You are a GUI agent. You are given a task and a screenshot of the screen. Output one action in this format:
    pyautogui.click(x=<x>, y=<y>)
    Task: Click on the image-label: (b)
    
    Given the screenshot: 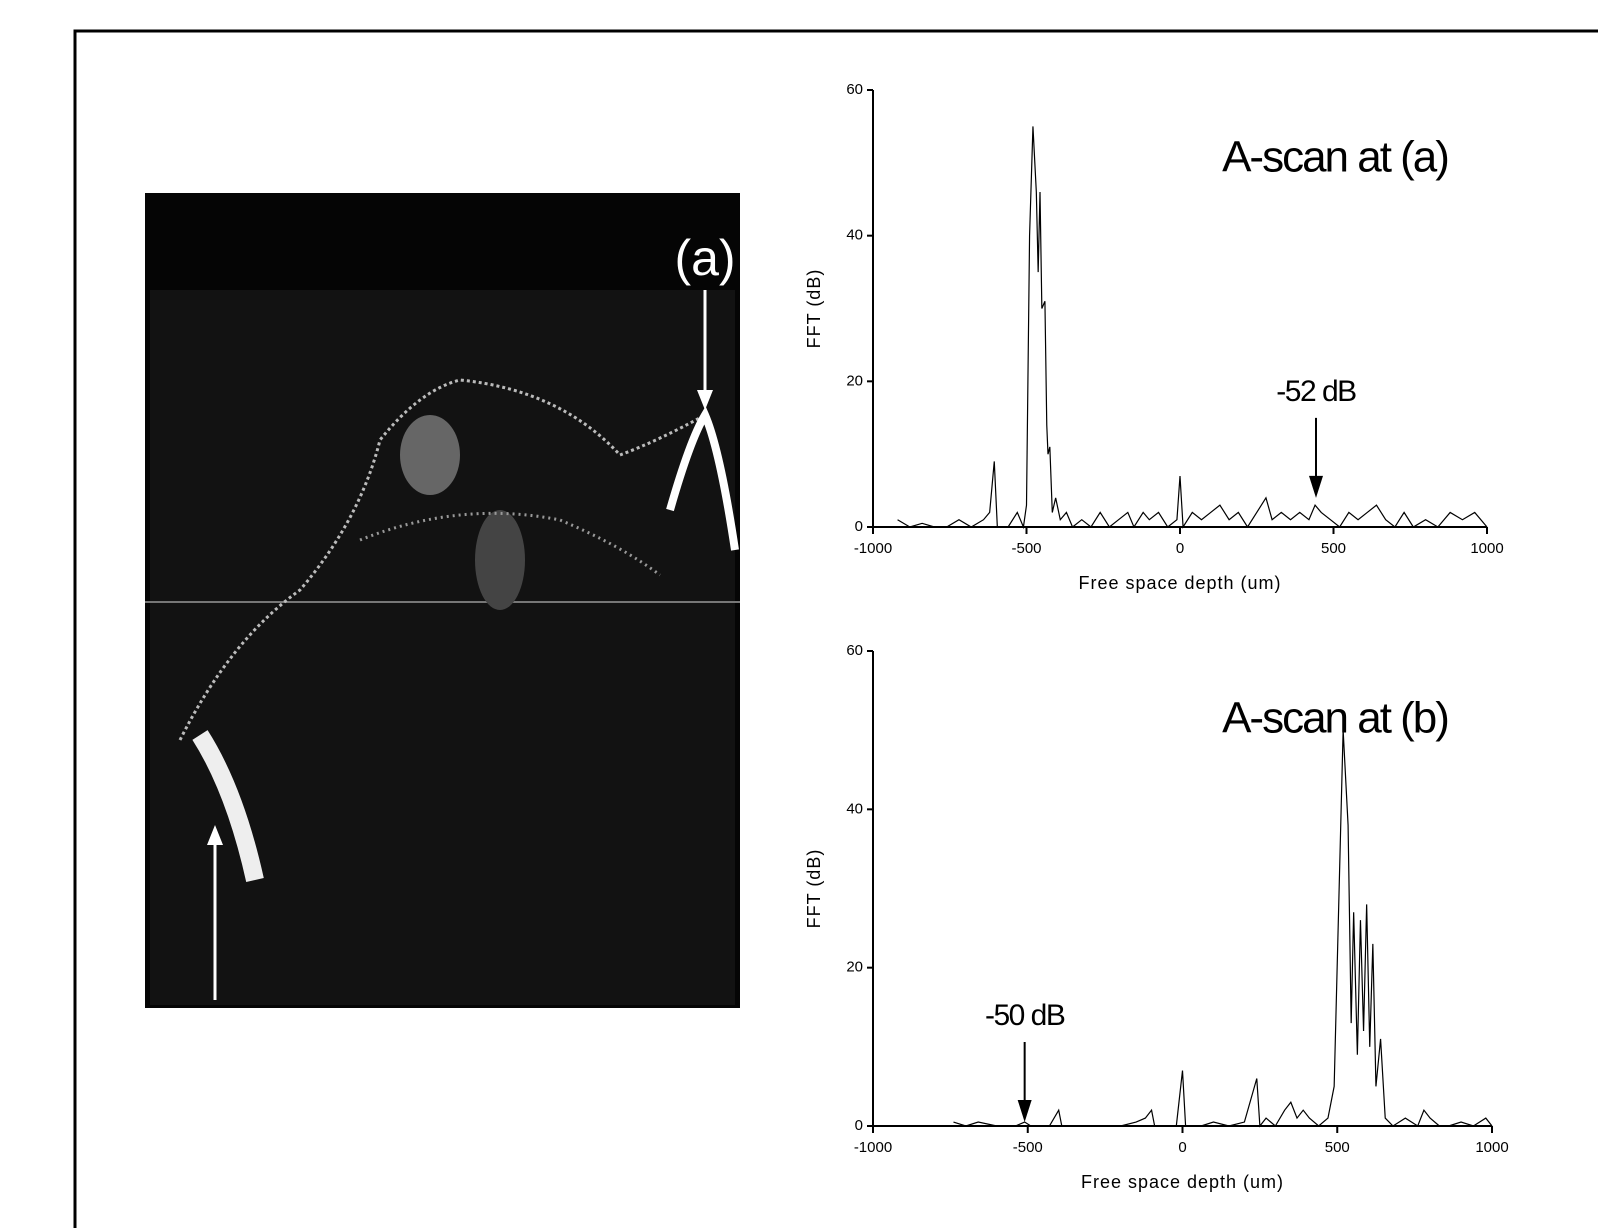 What is the action you would take?
    pyautogui.click(x=214, y=1041)
    